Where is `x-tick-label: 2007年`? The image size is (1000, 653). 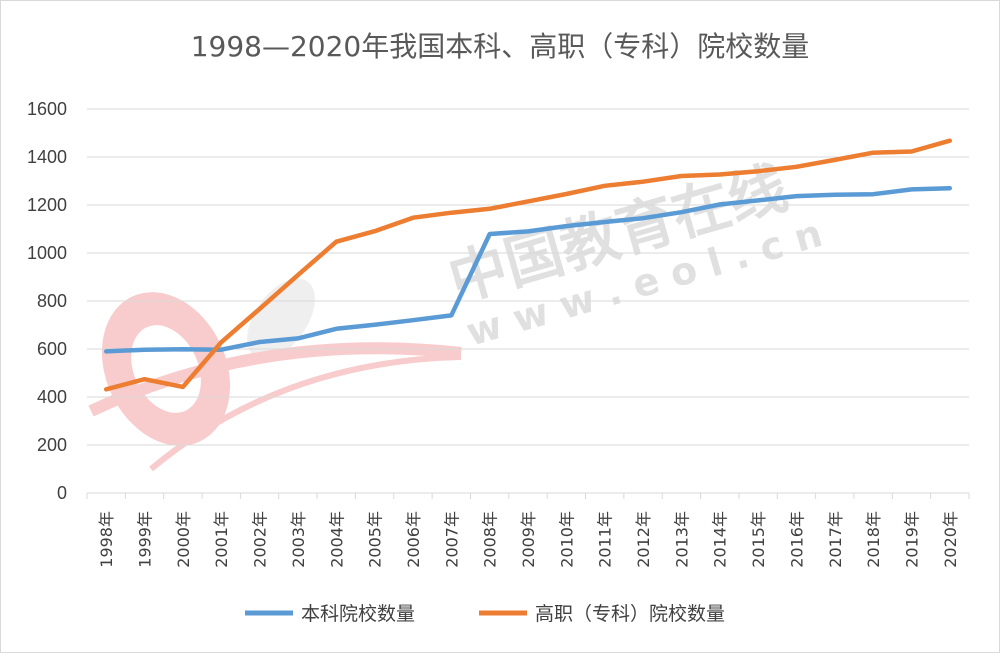
x-tick-label: 2007年 is located at coordinates (451, 539).